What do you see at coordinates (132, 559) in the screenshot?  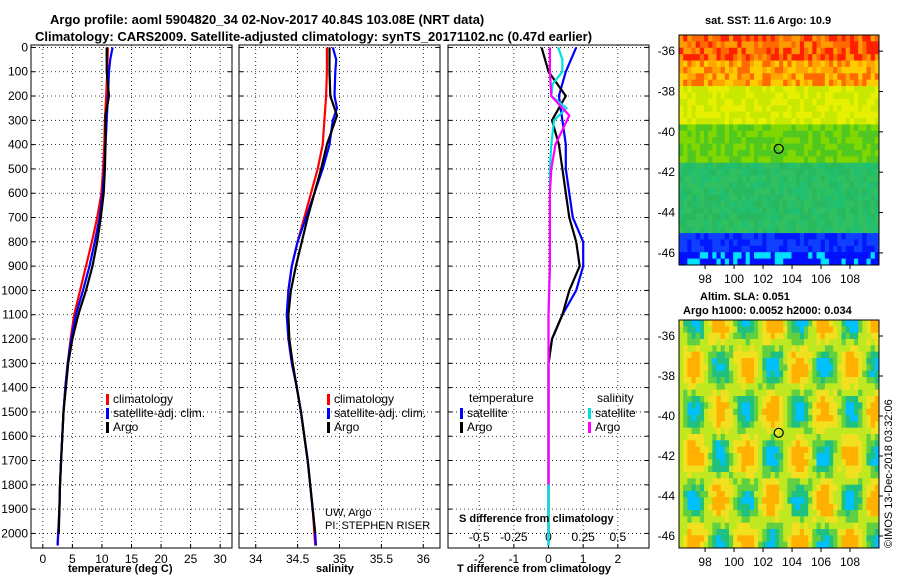 I see `x-tick-label-temperature-profile: 15` at bounding box center [132, 559].